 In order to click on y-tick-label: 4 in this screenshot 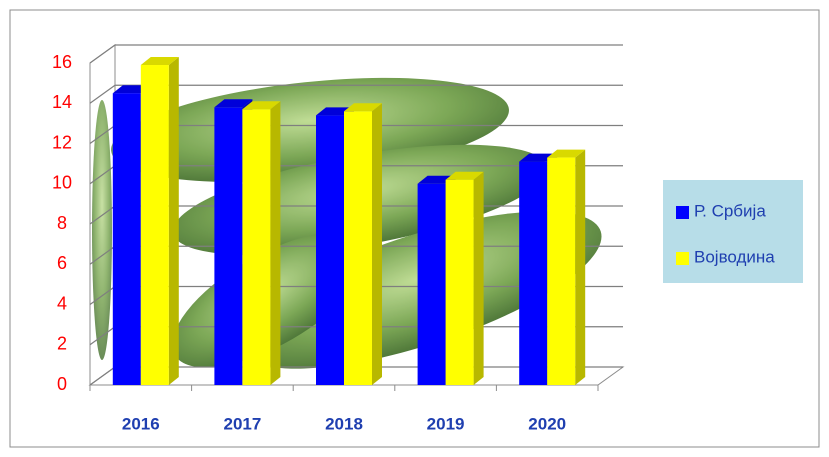, I will do `click(62, 303)`.